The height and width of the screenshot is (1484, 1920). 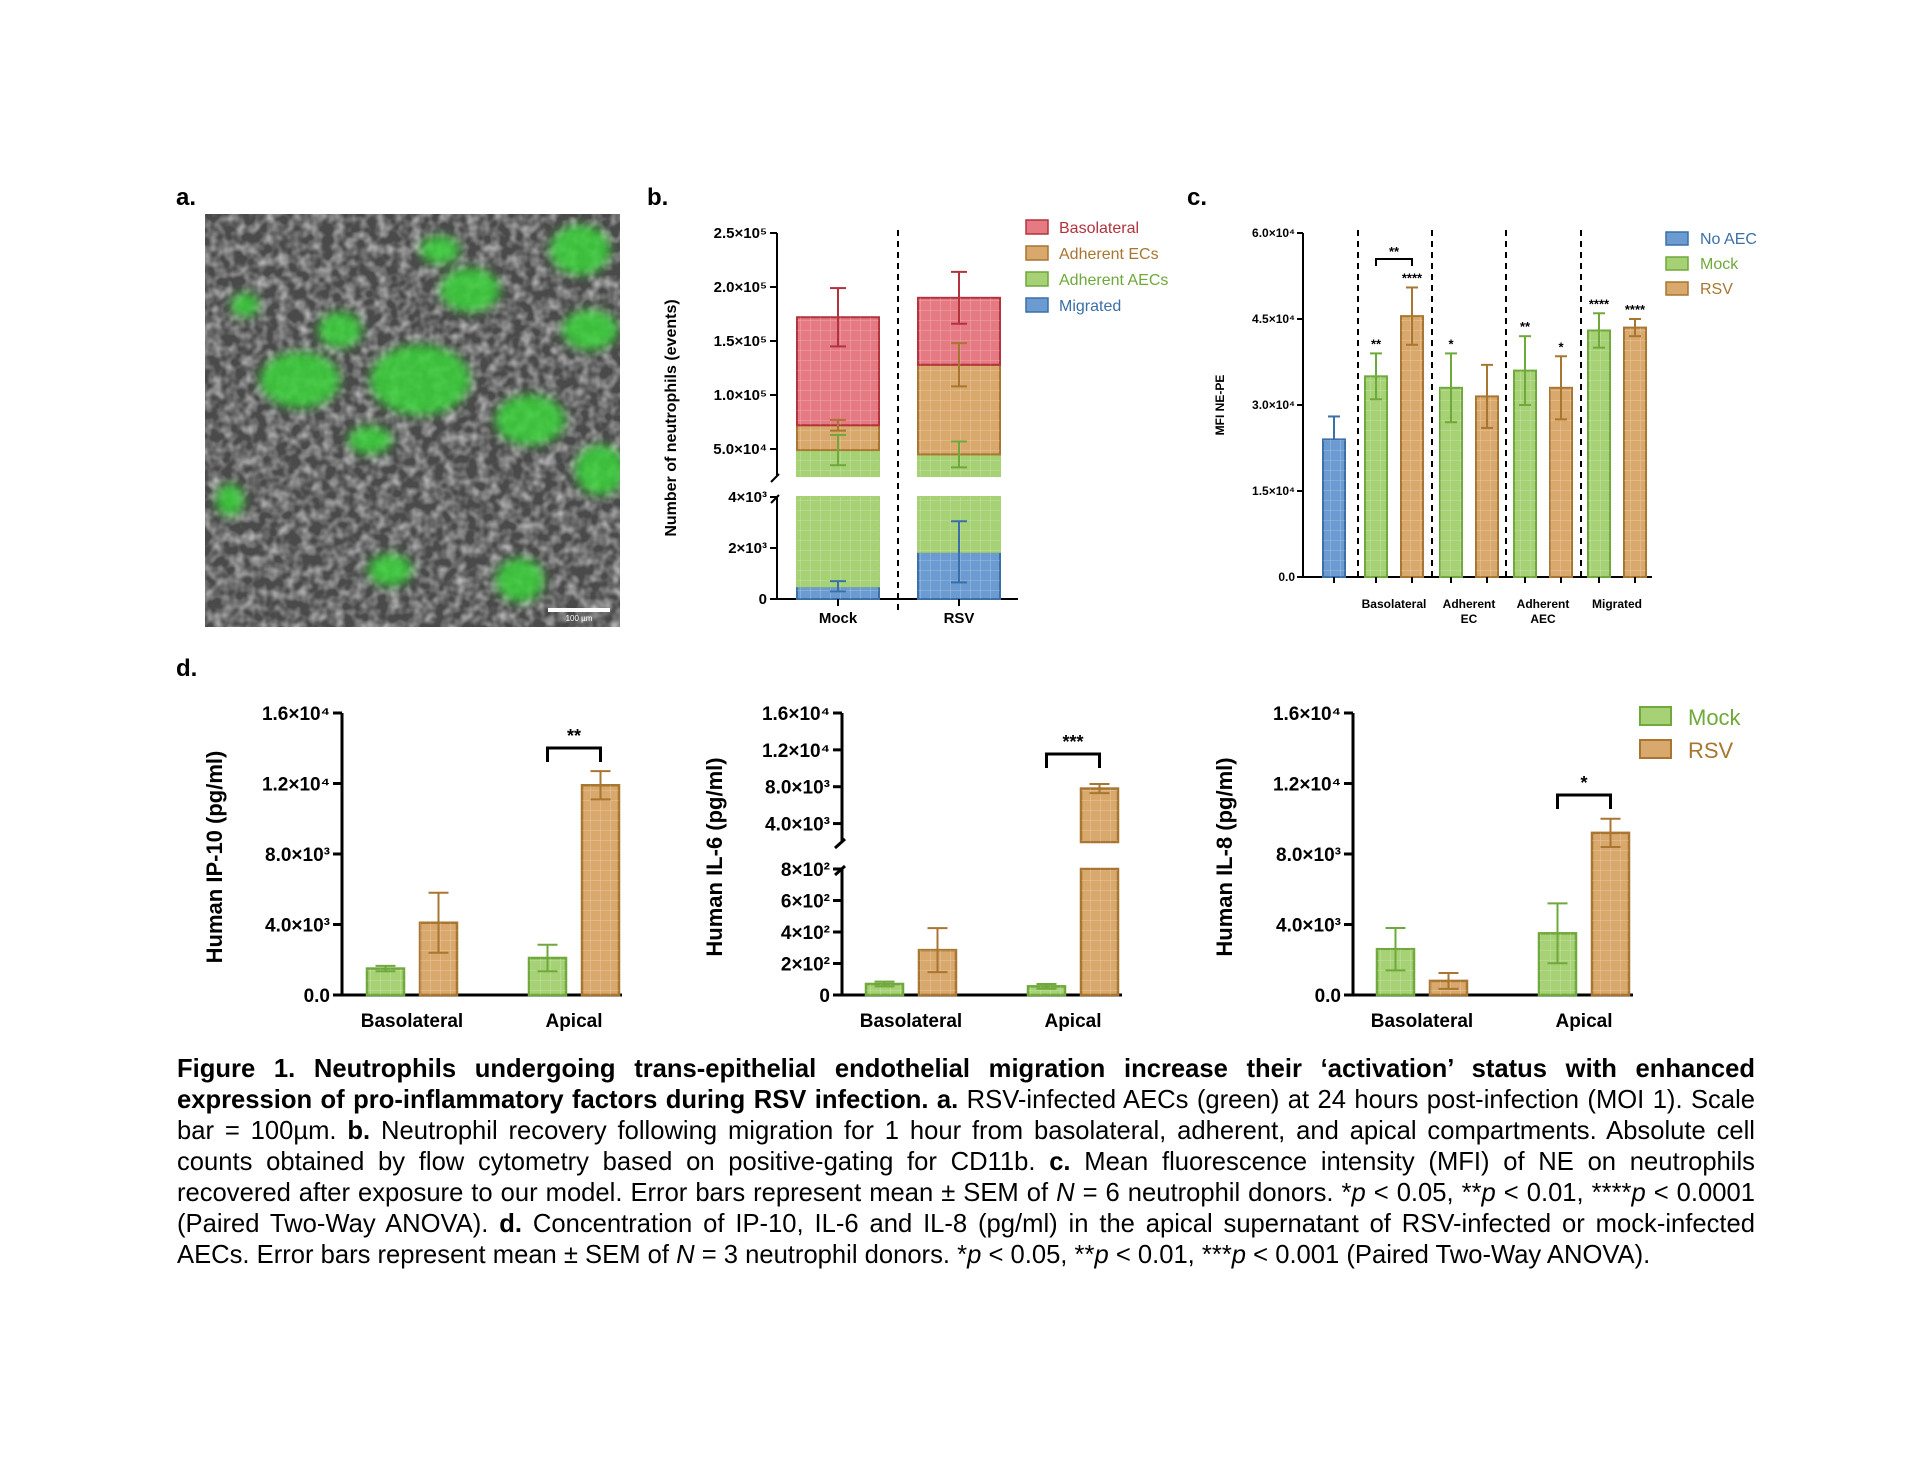 What do you see at coordinates (747, 548) in the screenshot?
I see `y-tick-label: 2×10³` at bounding box center [747, 548].